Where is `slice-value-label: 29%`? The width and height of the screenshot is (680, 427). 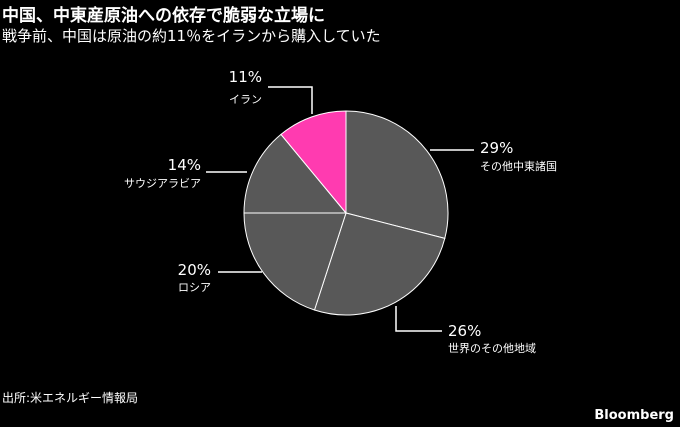
slice-value-label: 29% is located at coordinates (496, 148).